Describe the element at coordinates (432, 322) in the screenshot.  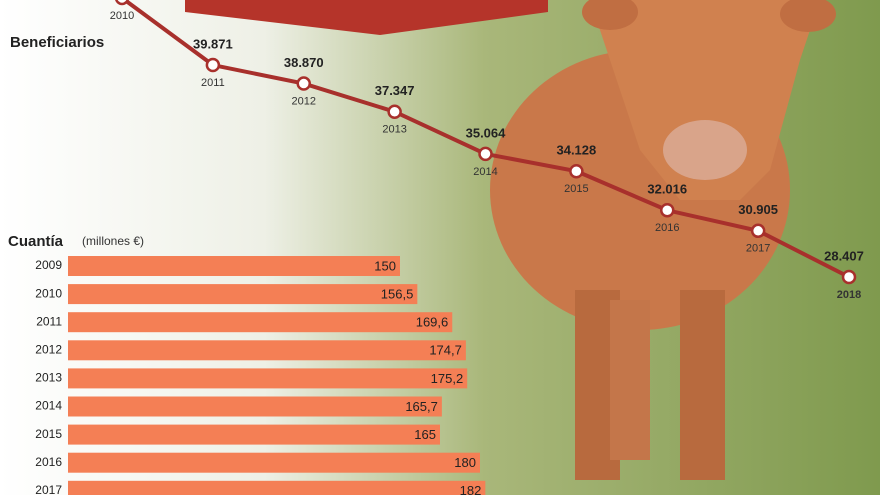
I see `value-label: 169,6` at that location.